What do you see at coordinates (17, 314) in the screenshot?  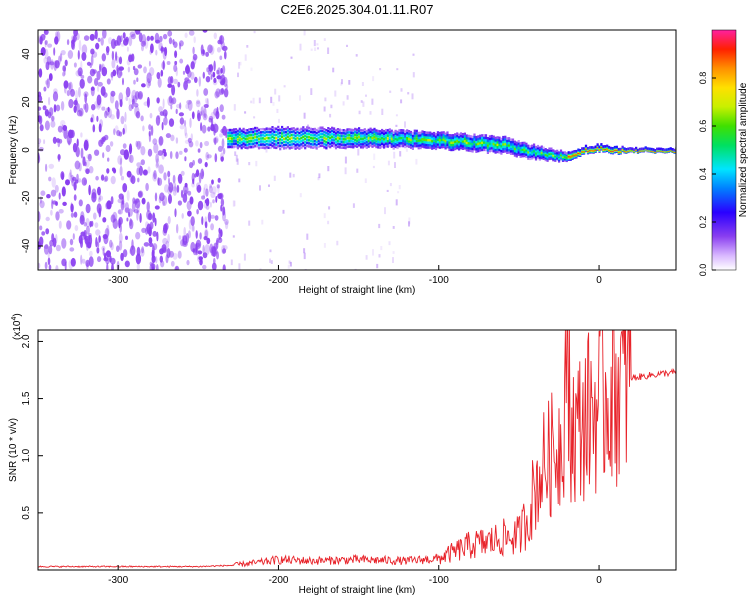 I see `snr-multiplier-close: )` at bounding box center [17, 314].